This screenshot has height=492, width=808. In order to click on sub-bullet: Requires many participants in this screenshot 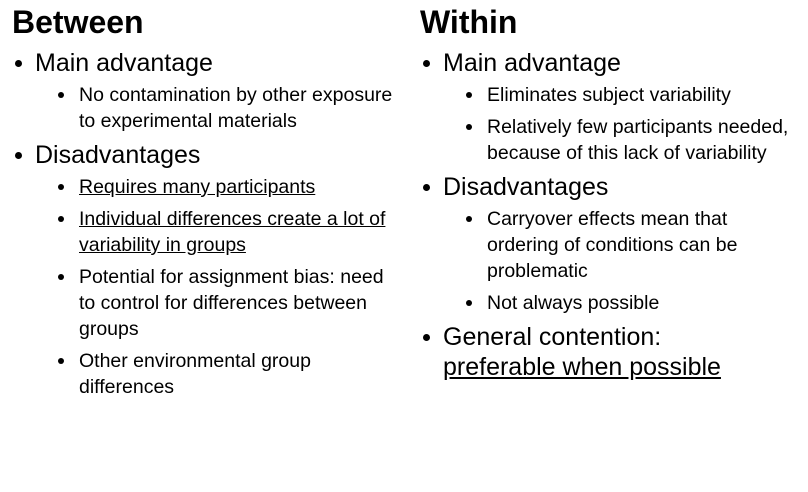, I will do `click(229, 187)`.